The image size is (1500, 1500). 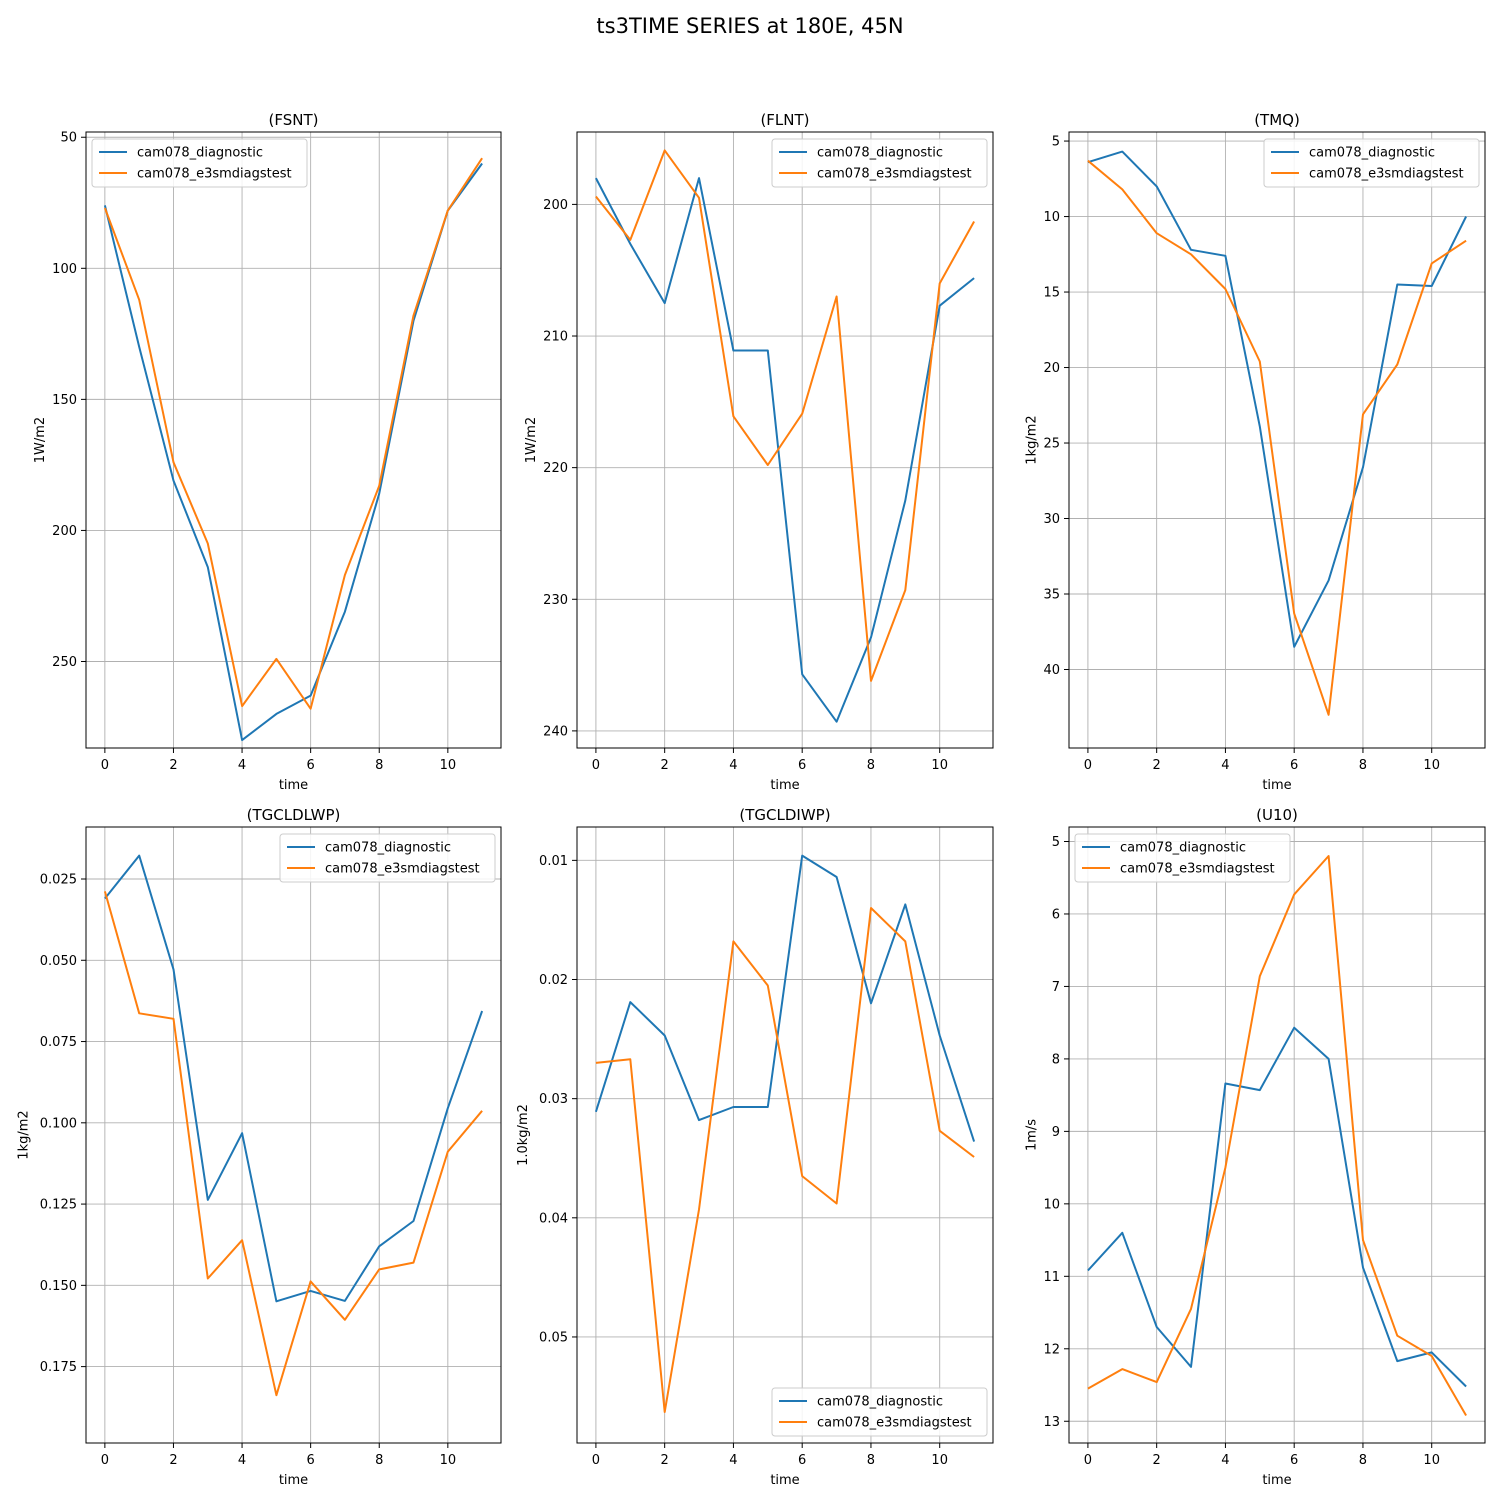 I want to click on subplot-title: (FSNT), so click(x=294, y=120).